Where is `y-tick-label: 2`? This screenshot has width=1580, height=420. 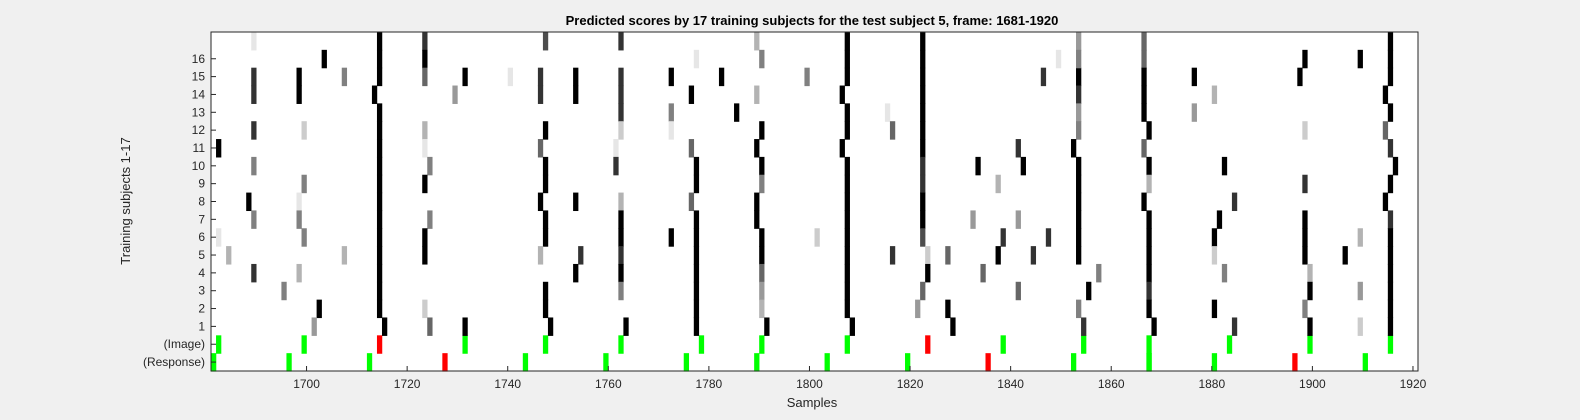
y-tick-label: 2 is located at coordinates (201, 309).